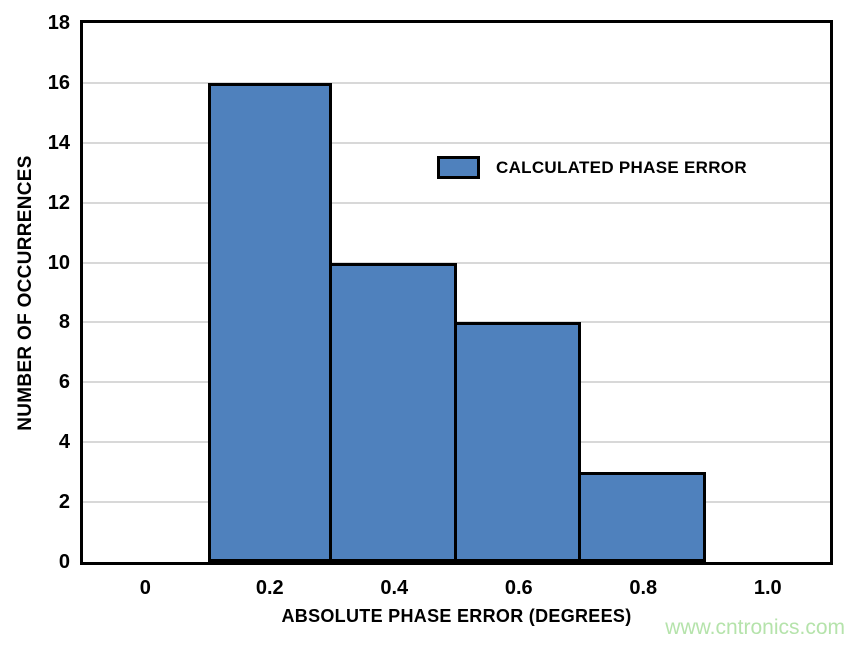 The image size is (849, 650). I want to click on x-tick-label-0.6: 0.6, so click(518, 588).